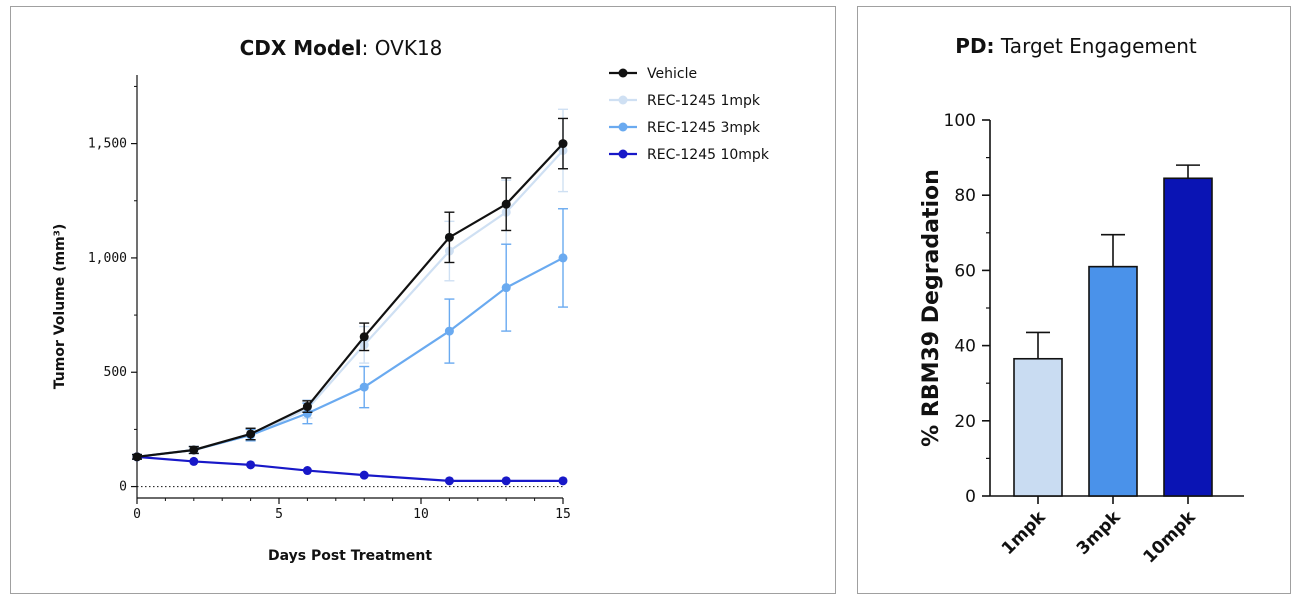  What do you see at coordinates (350, 556) in the screenshot?
I see `x-axis-title: Days Post Treatment` at bounding box center [350, 556].